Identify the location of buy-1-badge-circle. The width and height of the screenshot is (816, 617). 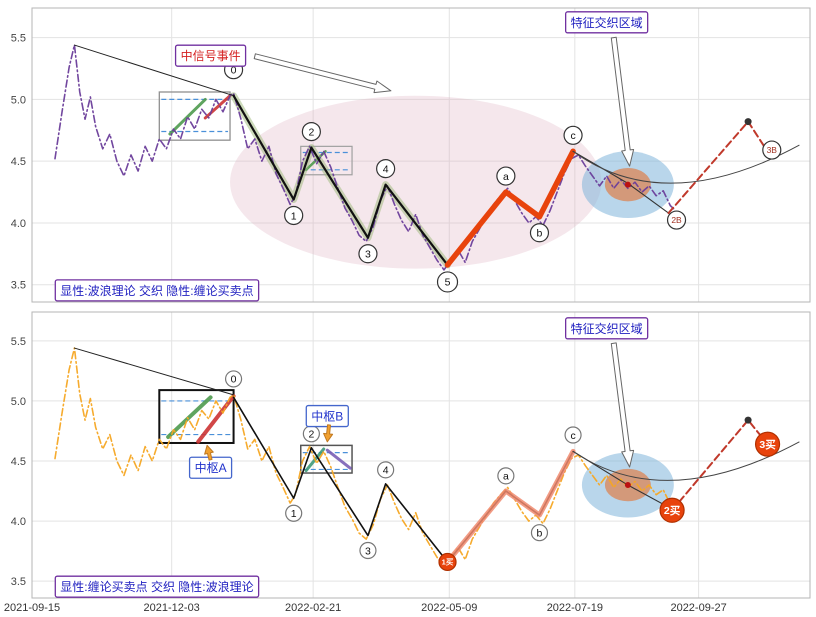
(447, 562).